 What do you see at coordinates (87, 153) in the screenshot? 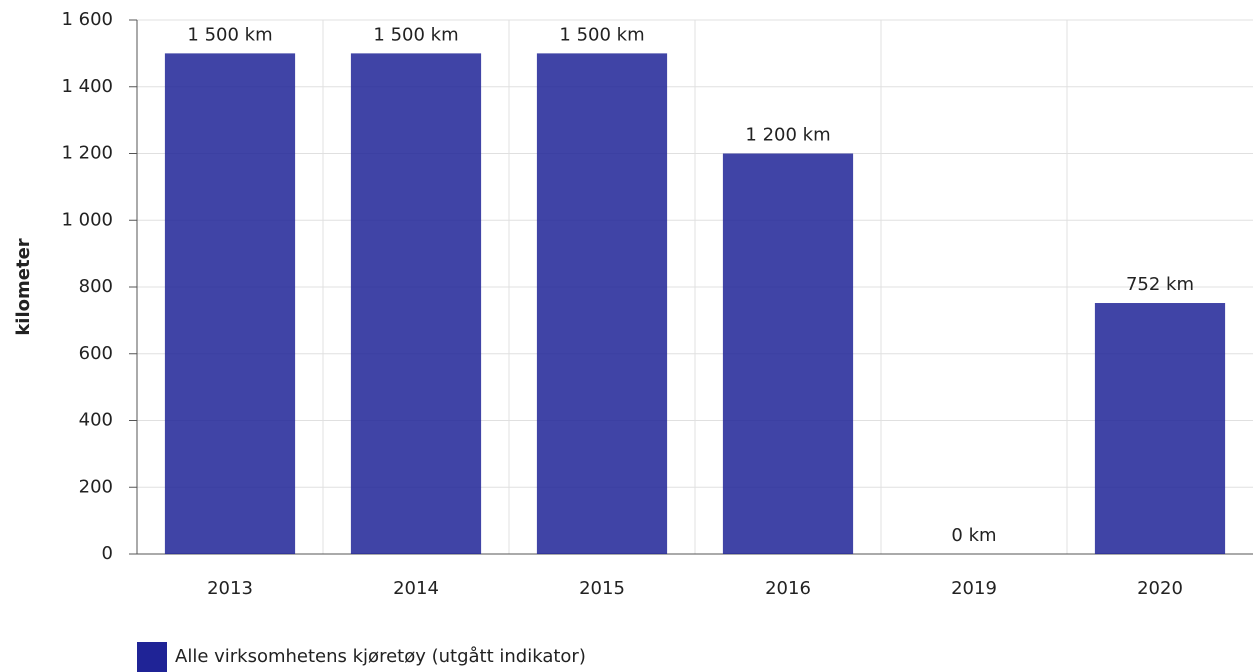
I see `y-tick-label: 1 200` at bounding box center [87, 153].